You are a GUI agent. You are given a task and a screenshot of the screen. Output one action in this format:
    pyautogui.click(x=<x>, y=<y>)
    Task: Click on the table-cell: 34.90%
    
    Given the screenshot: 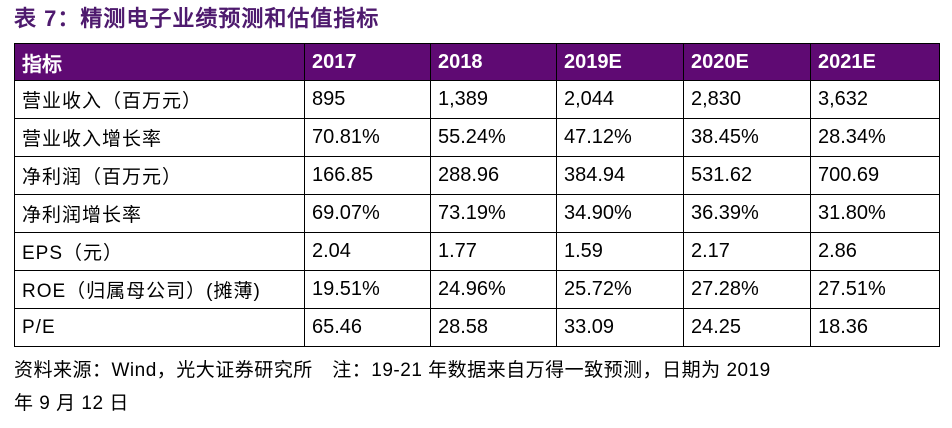 What is the action you would take?
    pyautogui.click(x=620, y=213)
    